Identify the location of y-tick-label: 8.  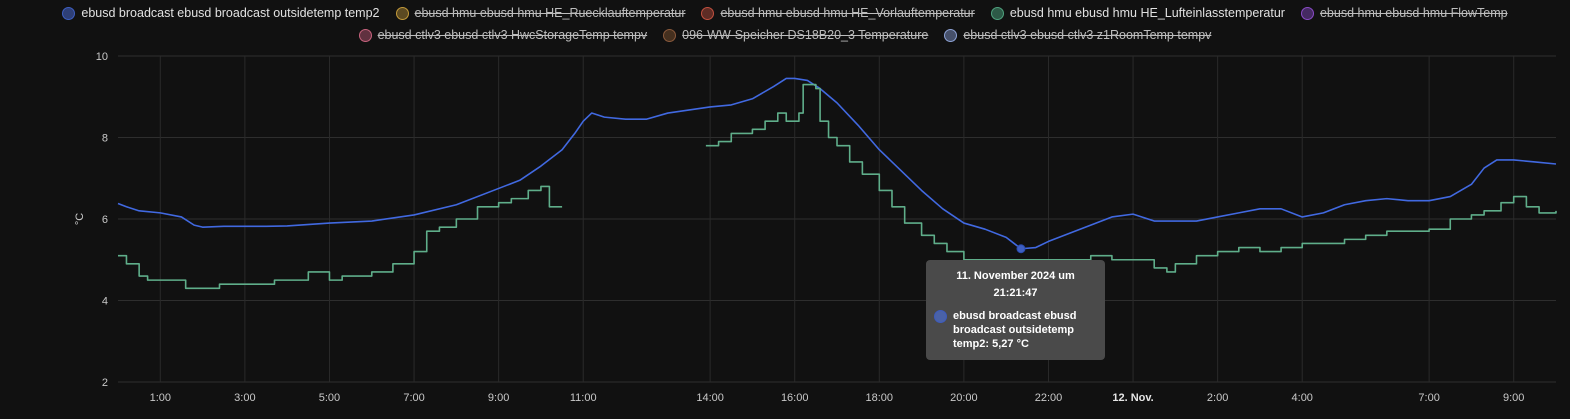
(105, 139).